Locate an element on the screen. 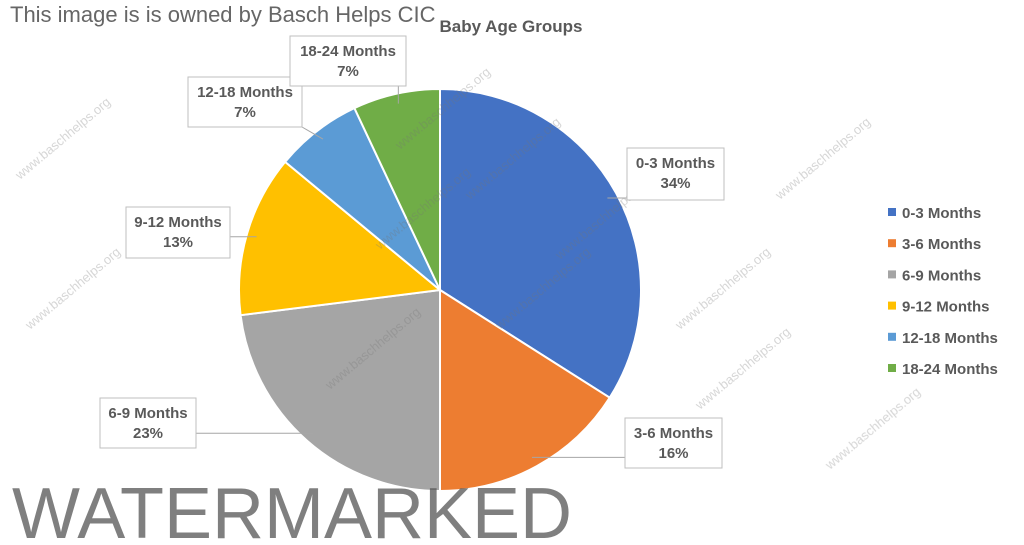  data-label-1: 3-6 Months 16% is located at coordinates (627, 443).